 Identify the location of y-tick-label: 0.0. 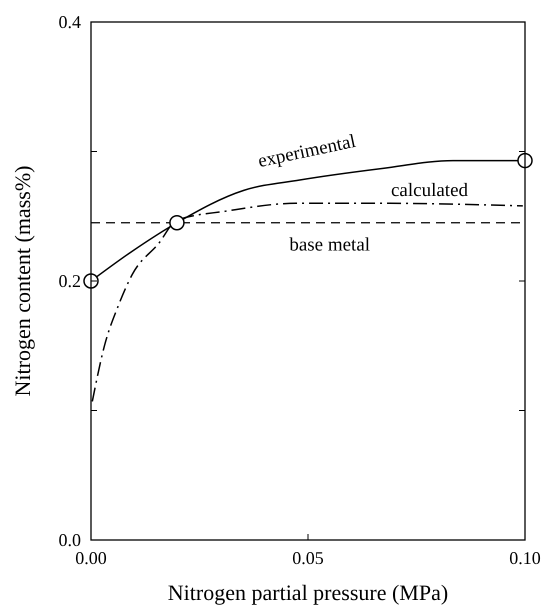
(69, 540).